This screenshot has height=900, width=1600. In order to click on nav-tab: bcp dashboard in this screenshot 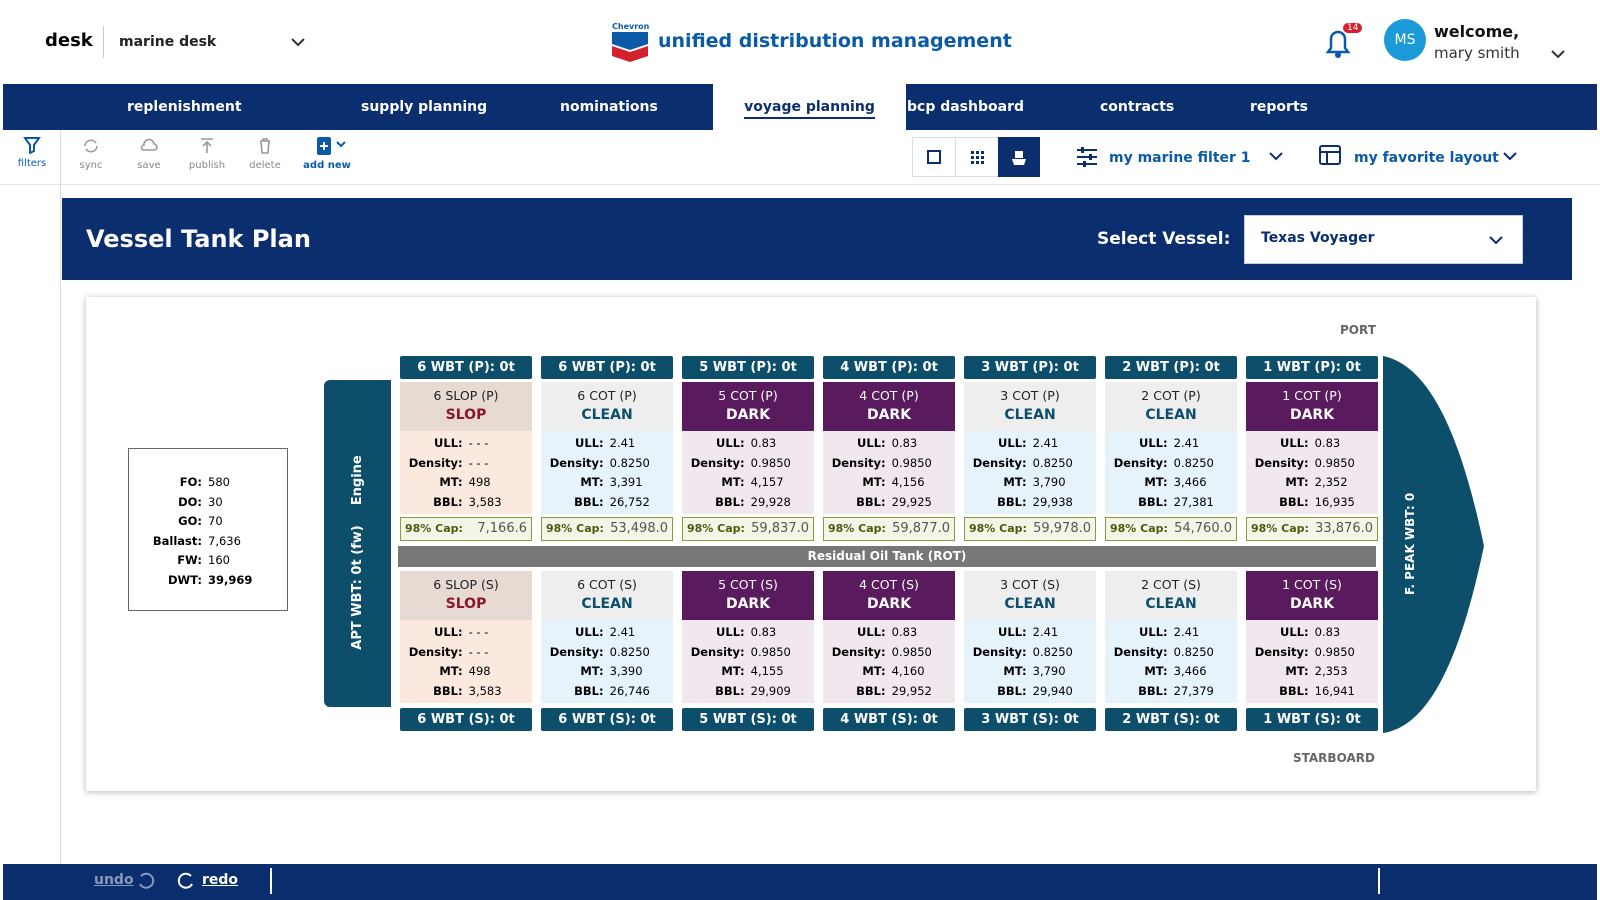, I will do `click(994, 107)`.